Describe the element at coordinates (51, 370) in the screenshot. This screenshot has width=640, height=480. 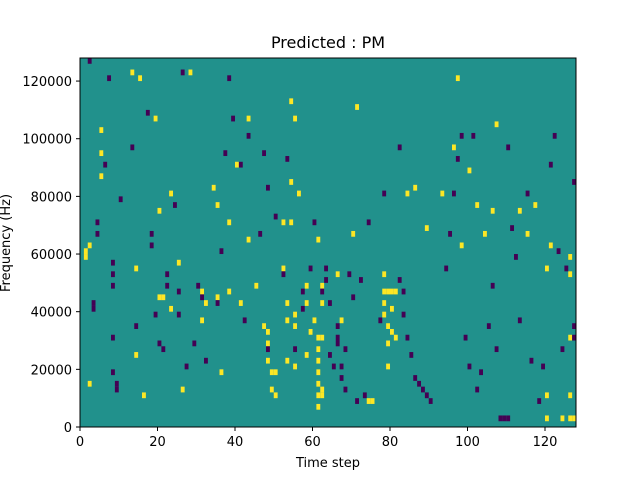
I see `y-tick-label: 20000` at that location.